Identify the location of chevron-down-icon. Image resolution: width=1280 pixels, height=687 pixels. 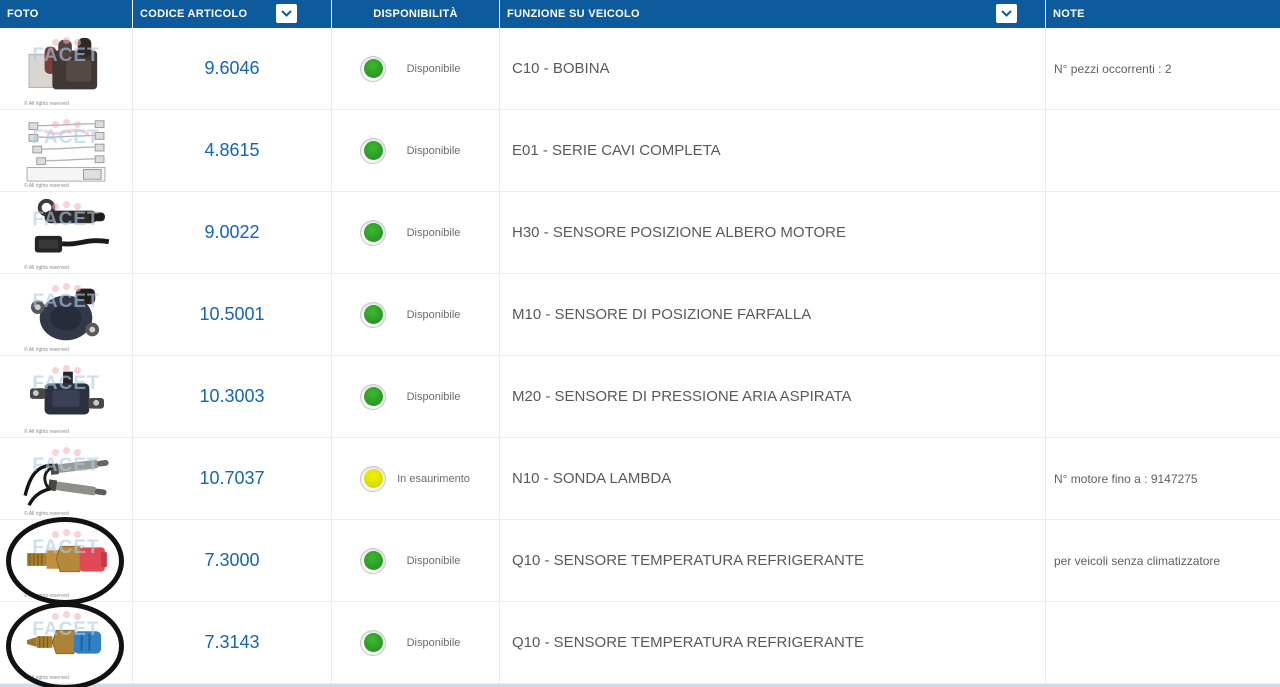
(1006, 13).